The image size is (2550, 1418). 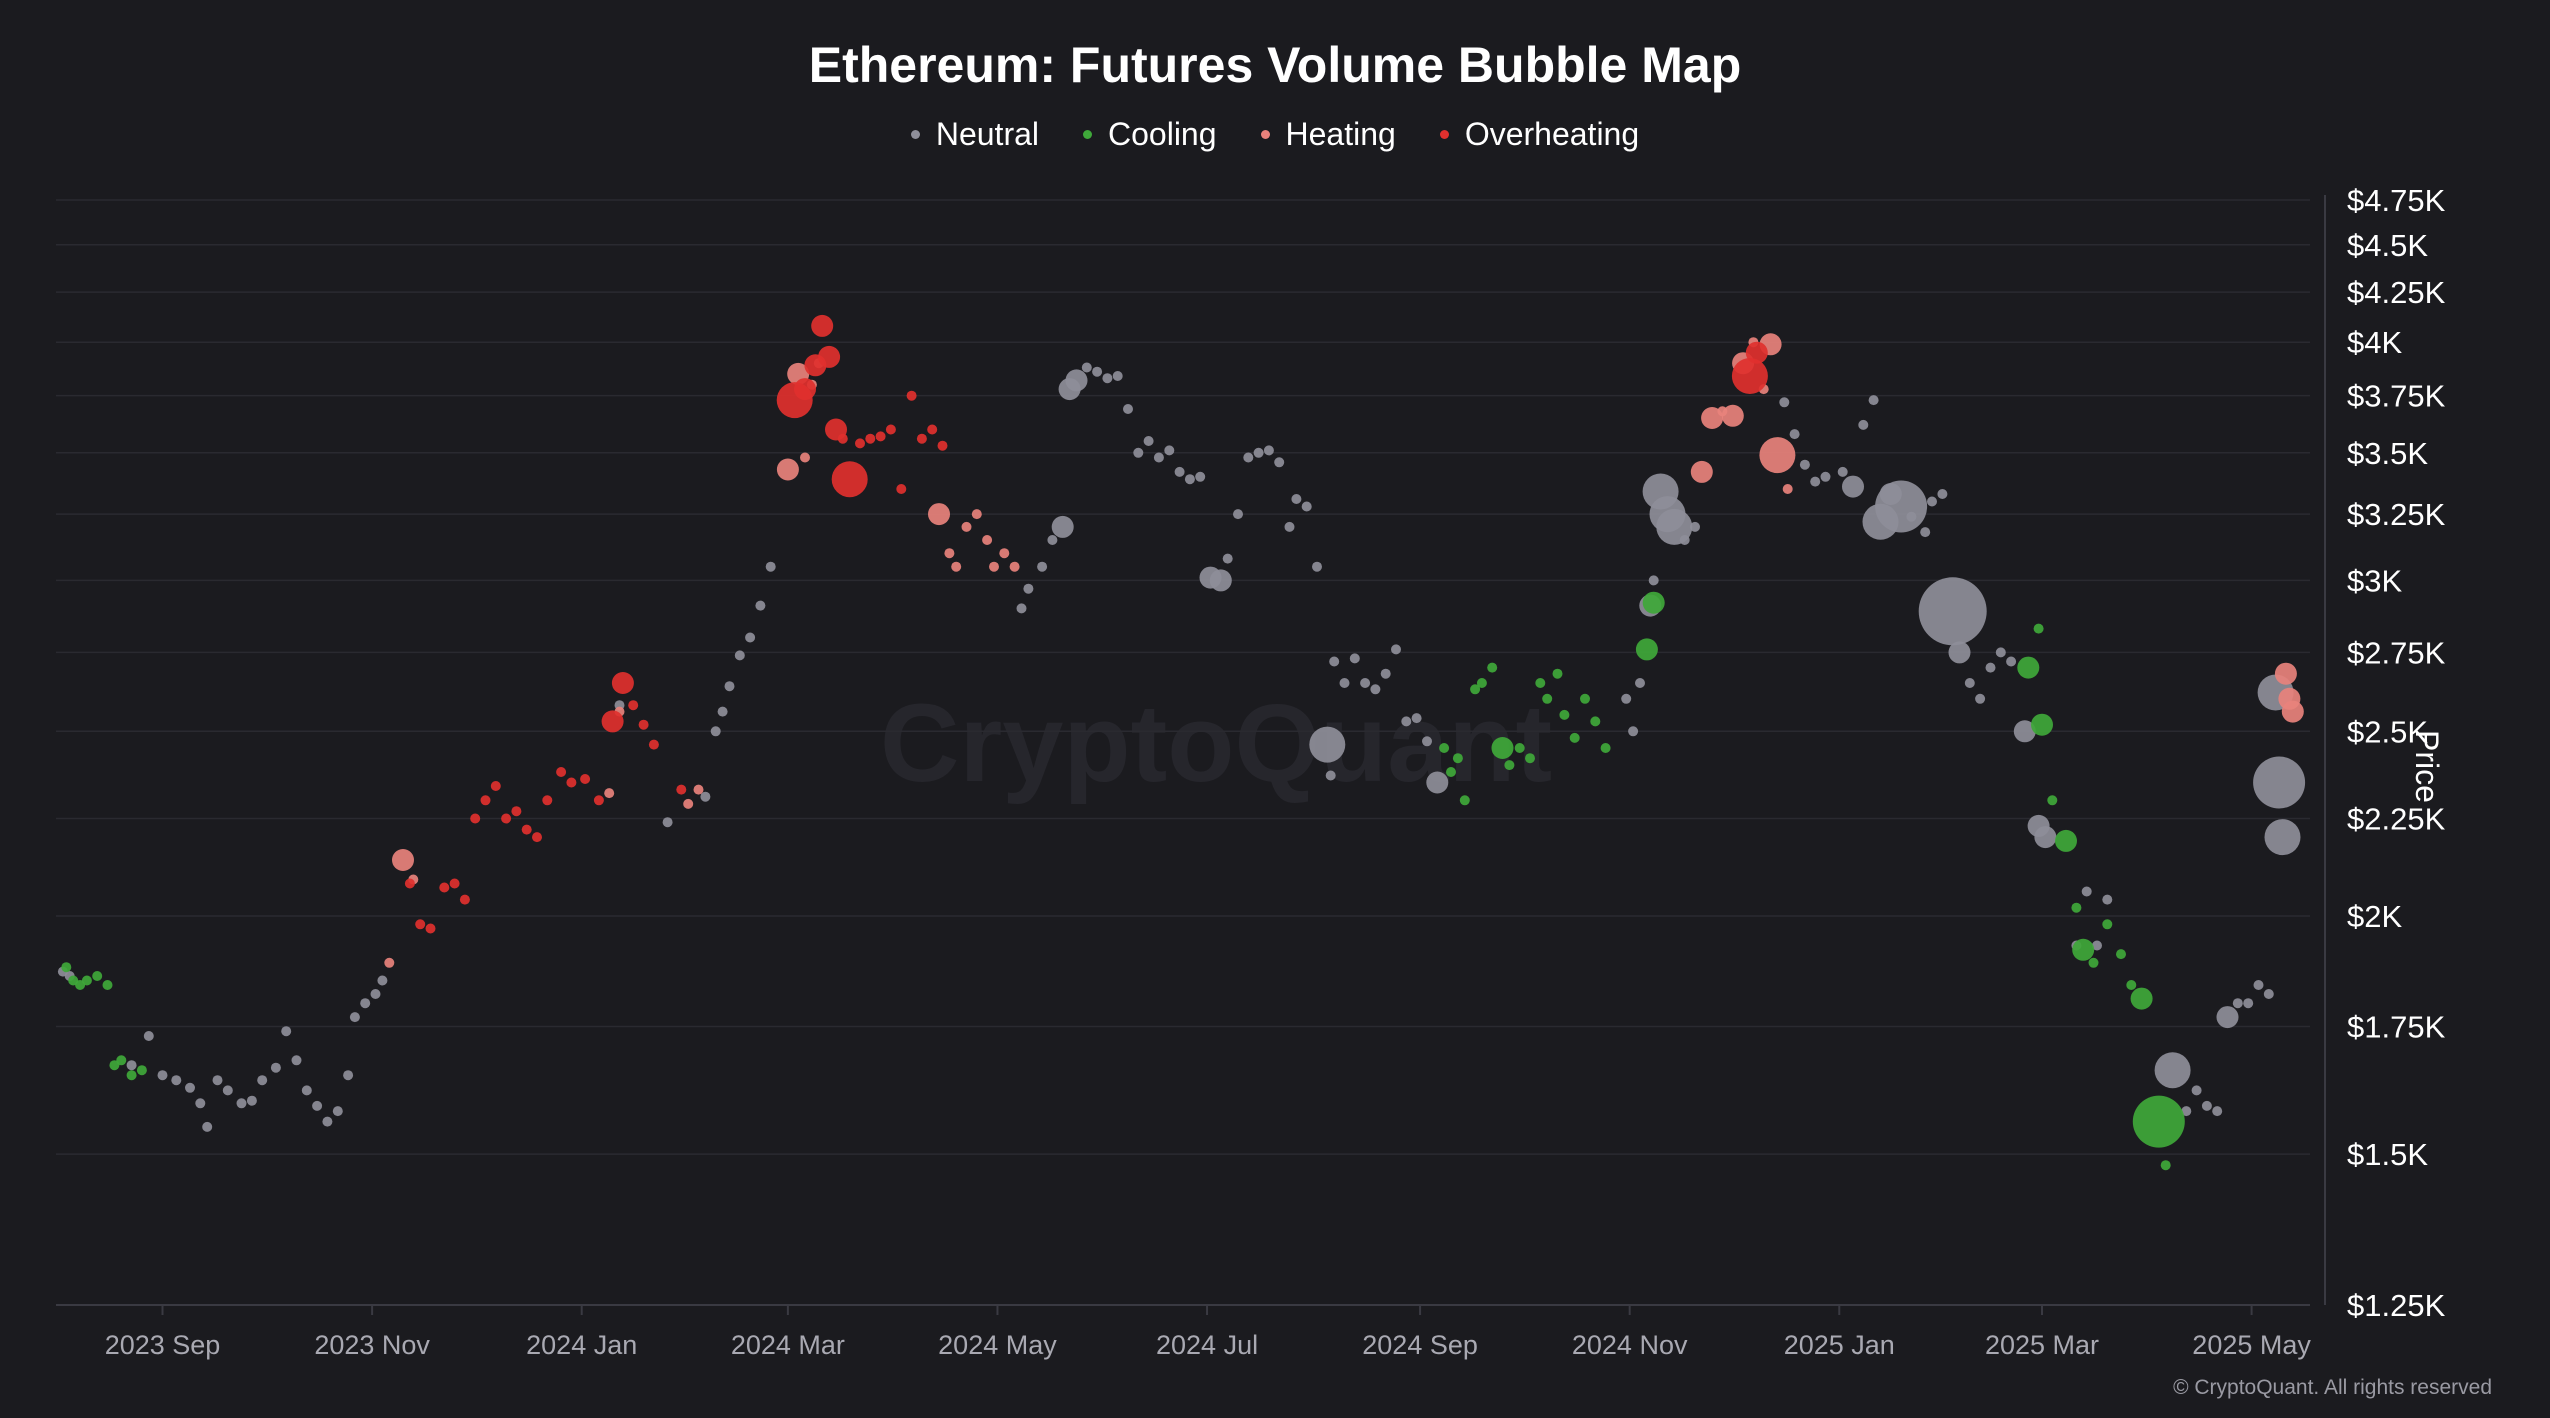 What do you see at coordinates (581, 1345) in the screenshot?
I see `x-tick-label: 2024 Jan` at bounding box center [581, 1345].